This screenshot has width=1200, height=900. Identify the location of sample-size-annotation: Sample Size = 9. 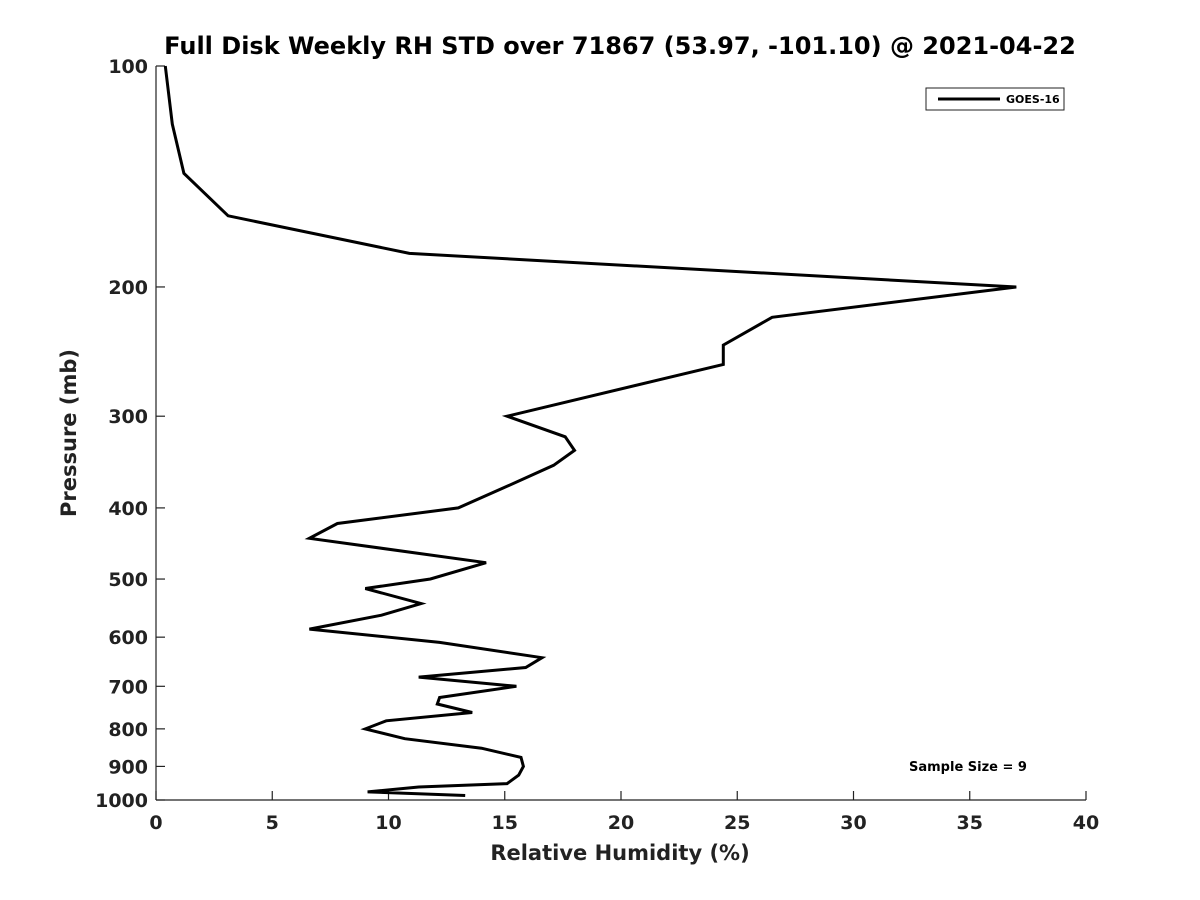
(968, 767).